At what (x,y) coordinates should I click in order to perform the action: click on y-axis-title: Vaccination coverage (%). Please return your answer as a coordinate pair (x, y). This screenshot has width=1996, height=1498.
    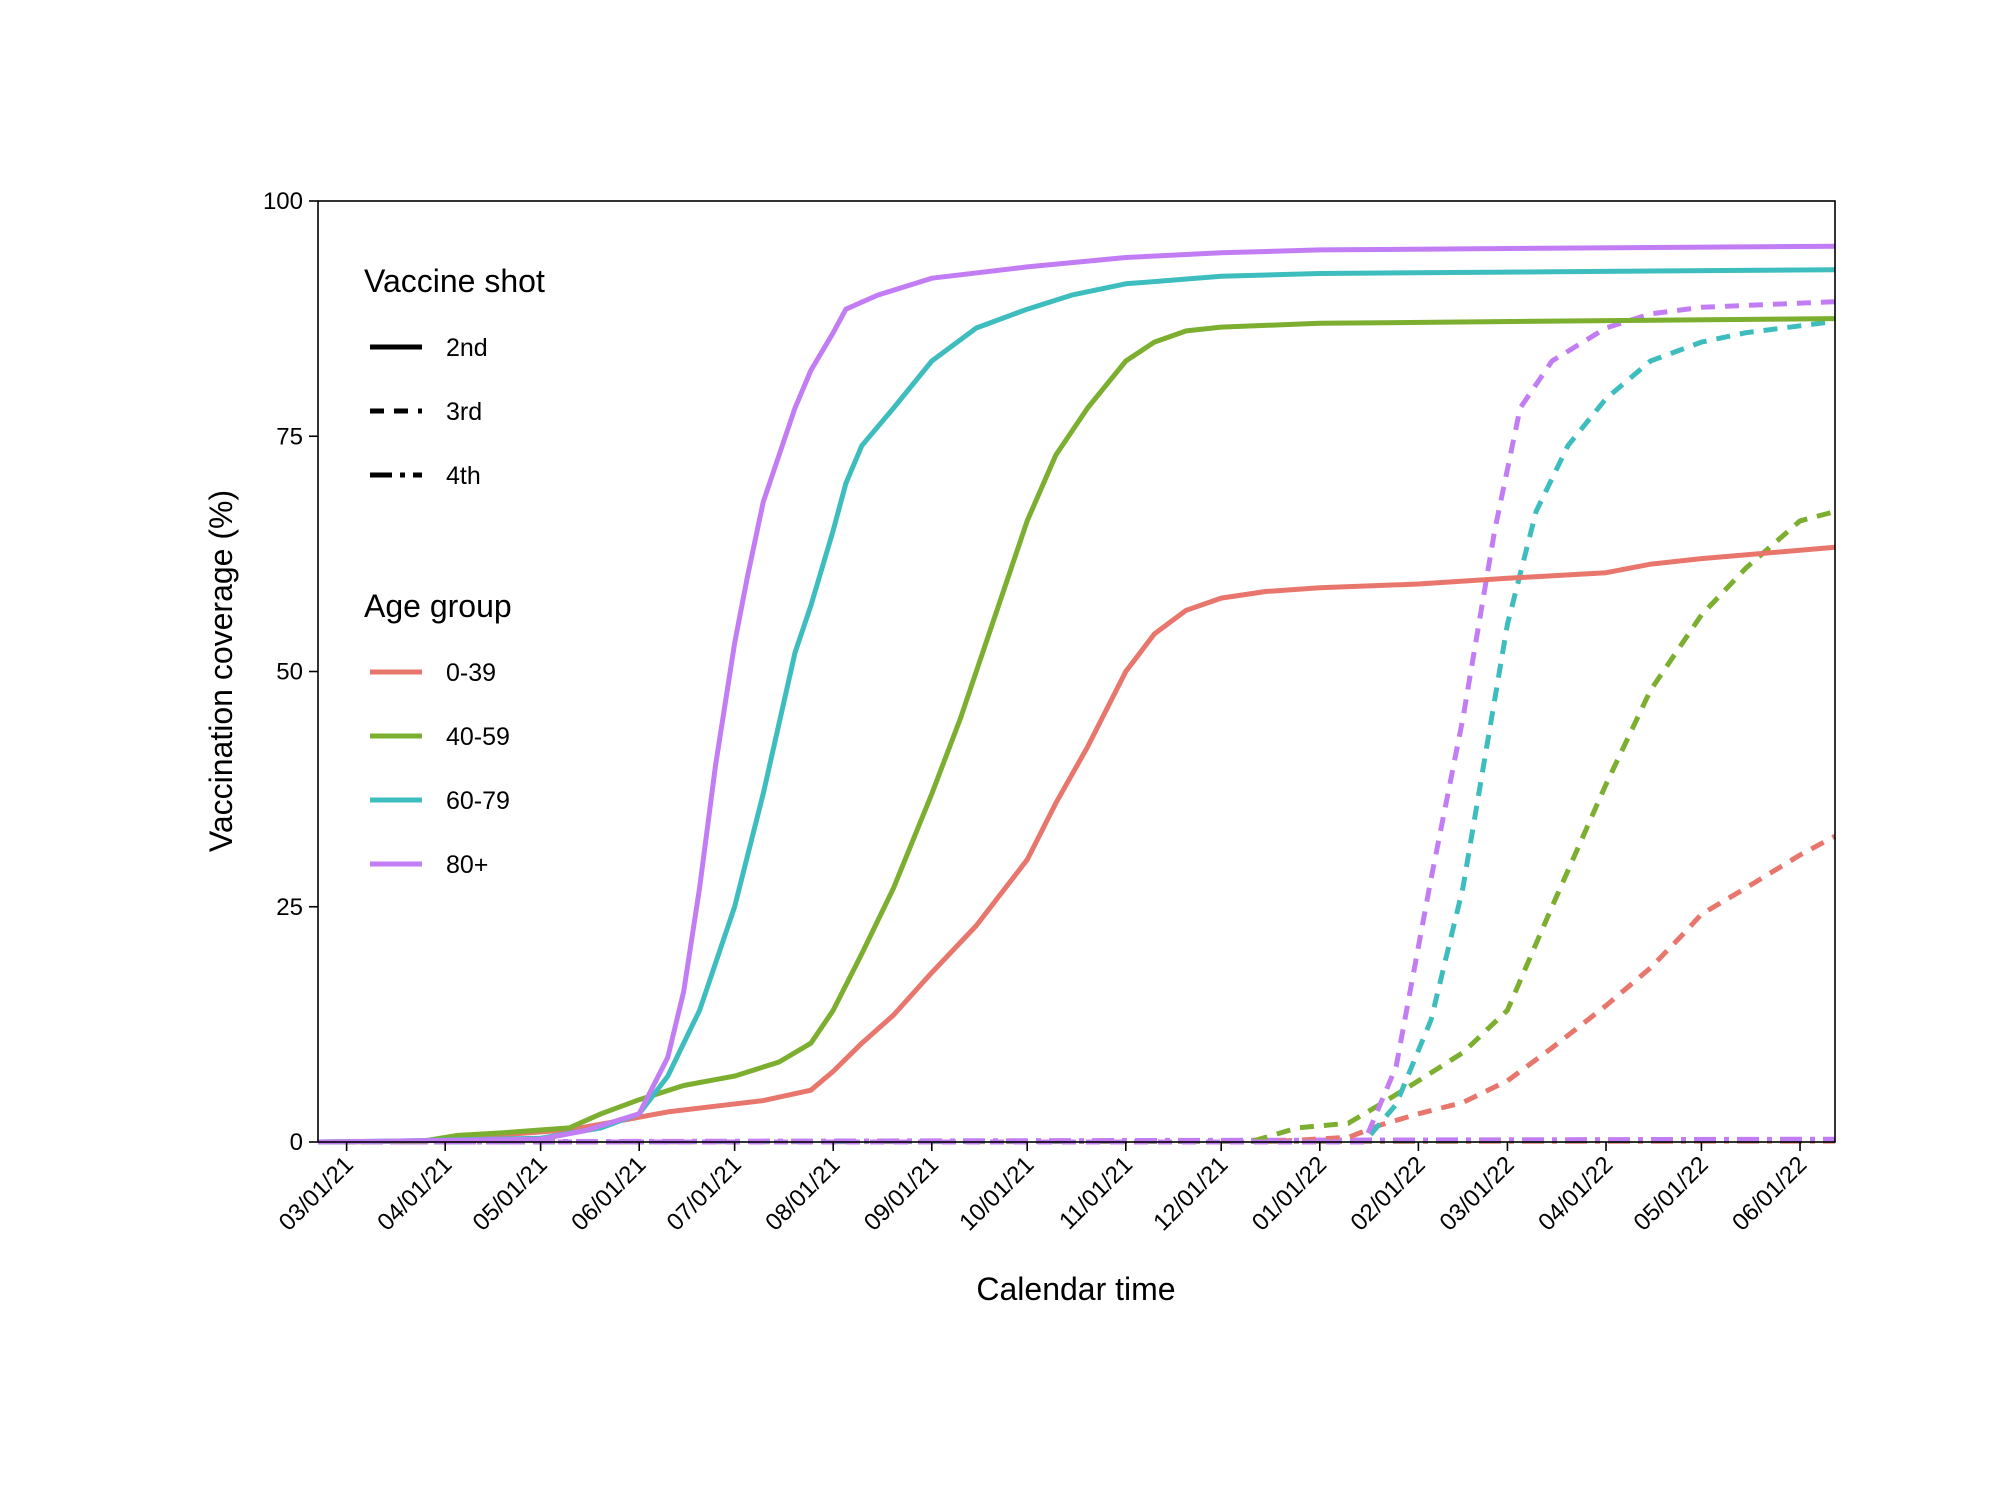
    Looking at the image, I should click on (221, 671).